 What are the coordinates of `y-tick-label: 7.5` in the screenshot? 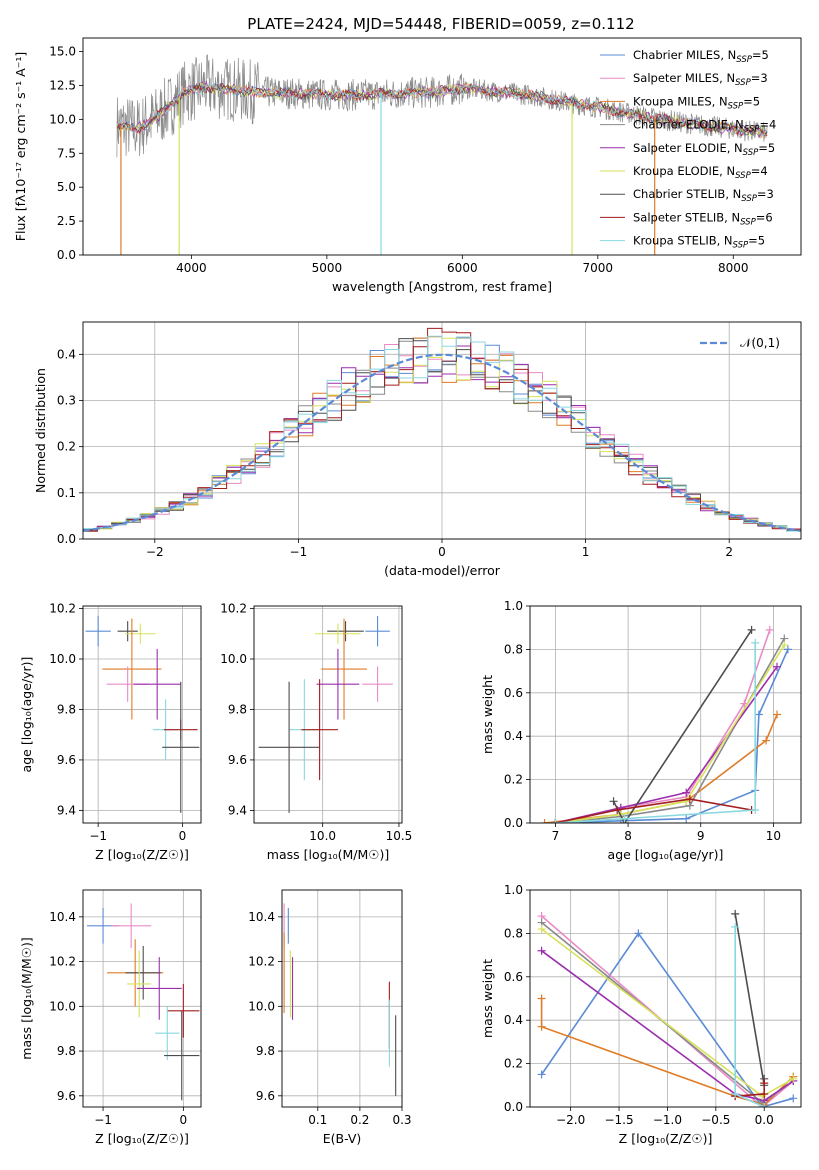 It's located at (66, 153).